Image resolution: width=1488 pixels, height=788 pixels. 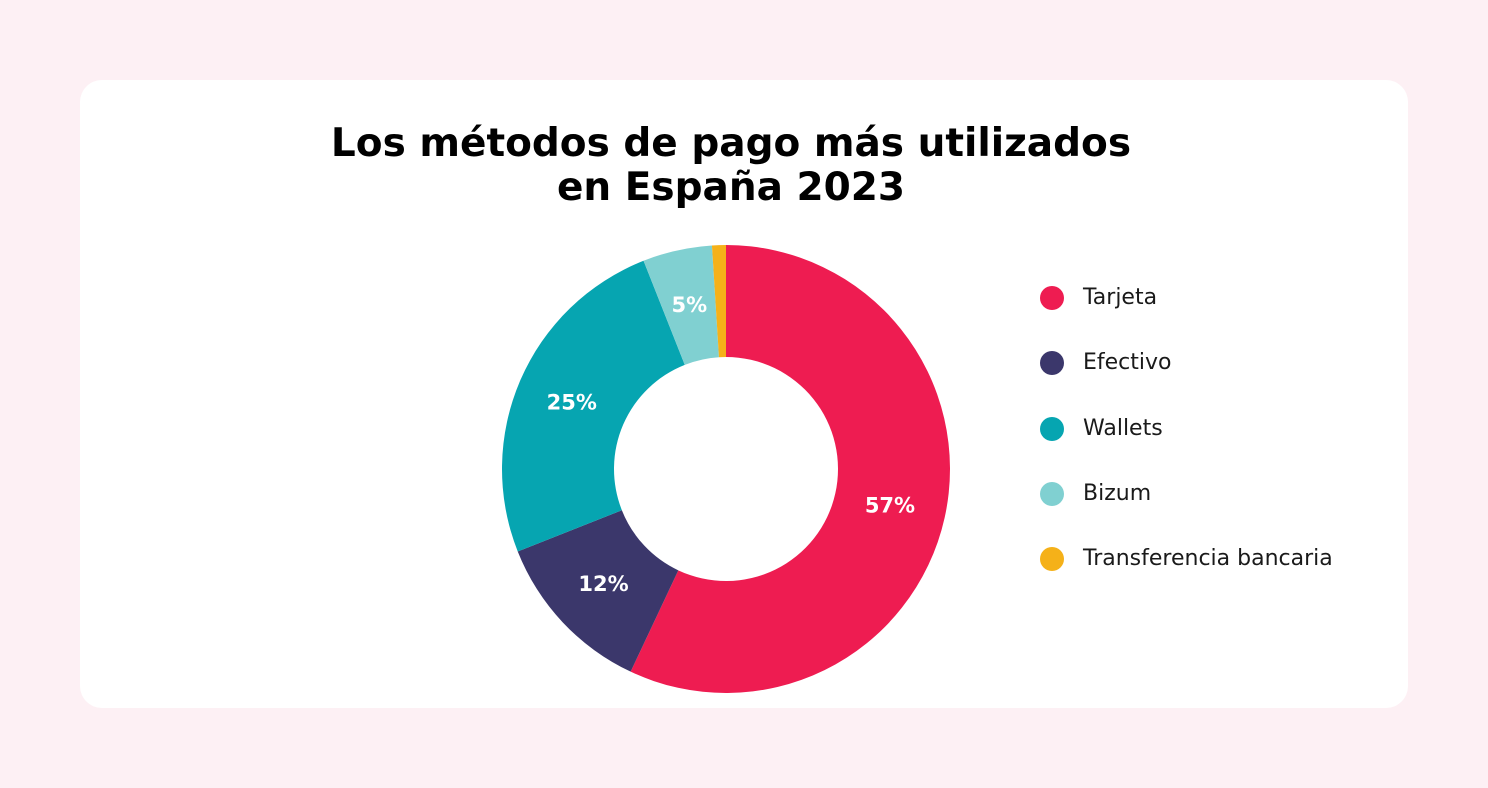 What do you see at coordinates (731, 143) in the screenshot?
I see `chart-title-line-1: Los métodos de pago más utilizados` at bounding box center [731, 143].